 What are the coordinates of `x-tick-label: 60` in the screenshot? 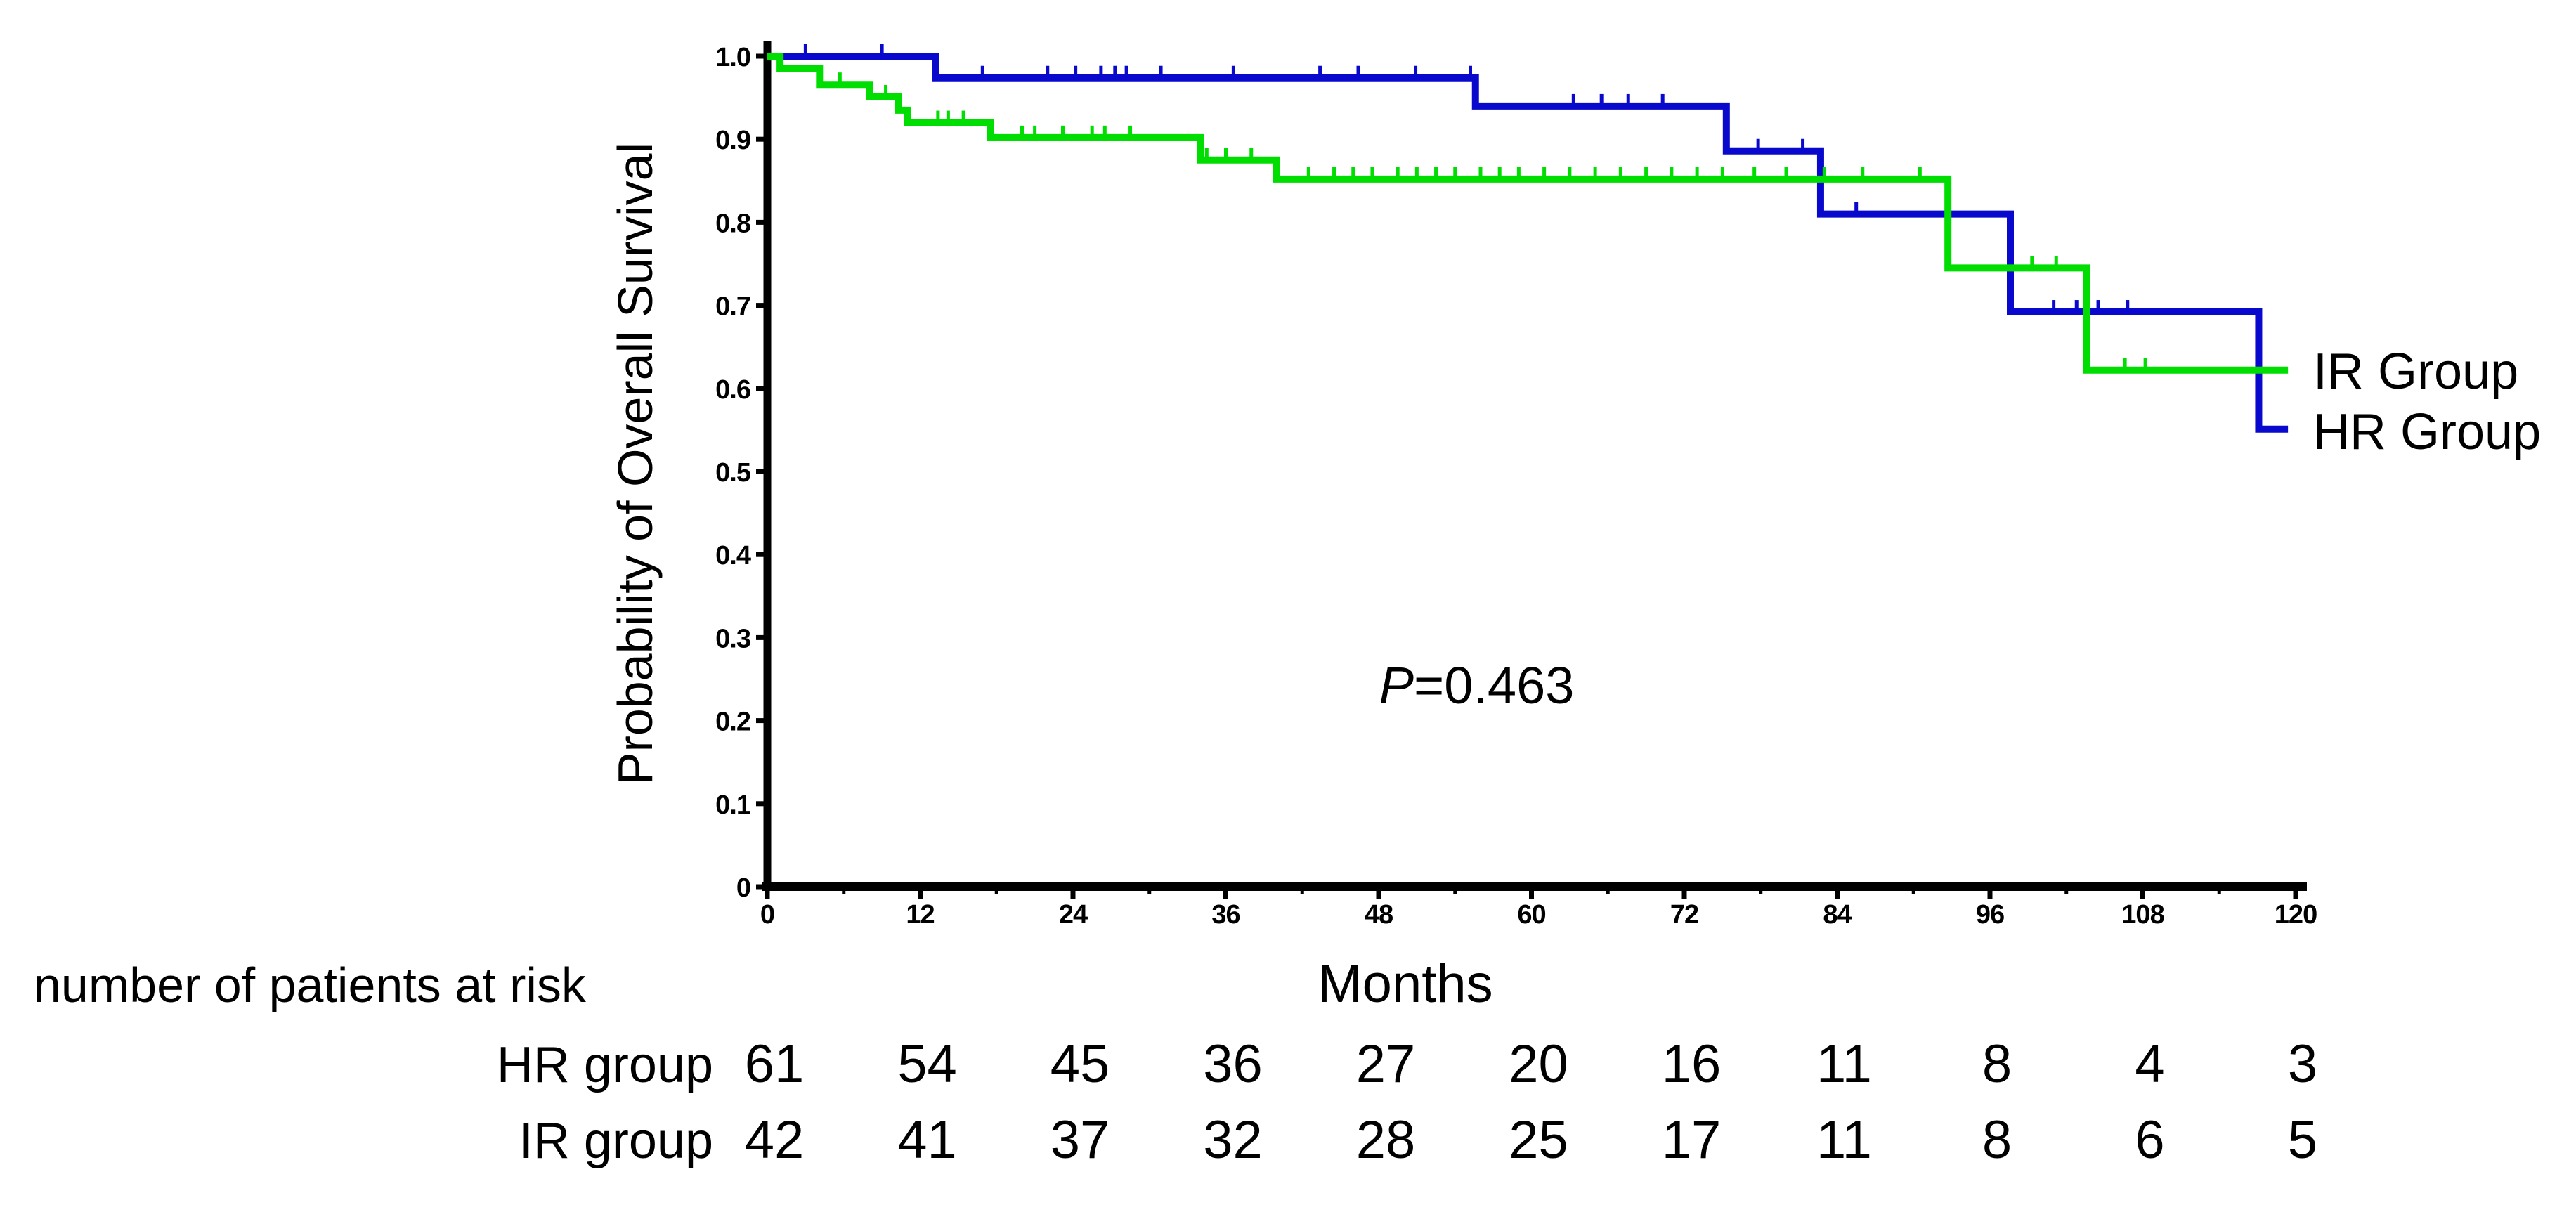 It's located at (1531, 915).